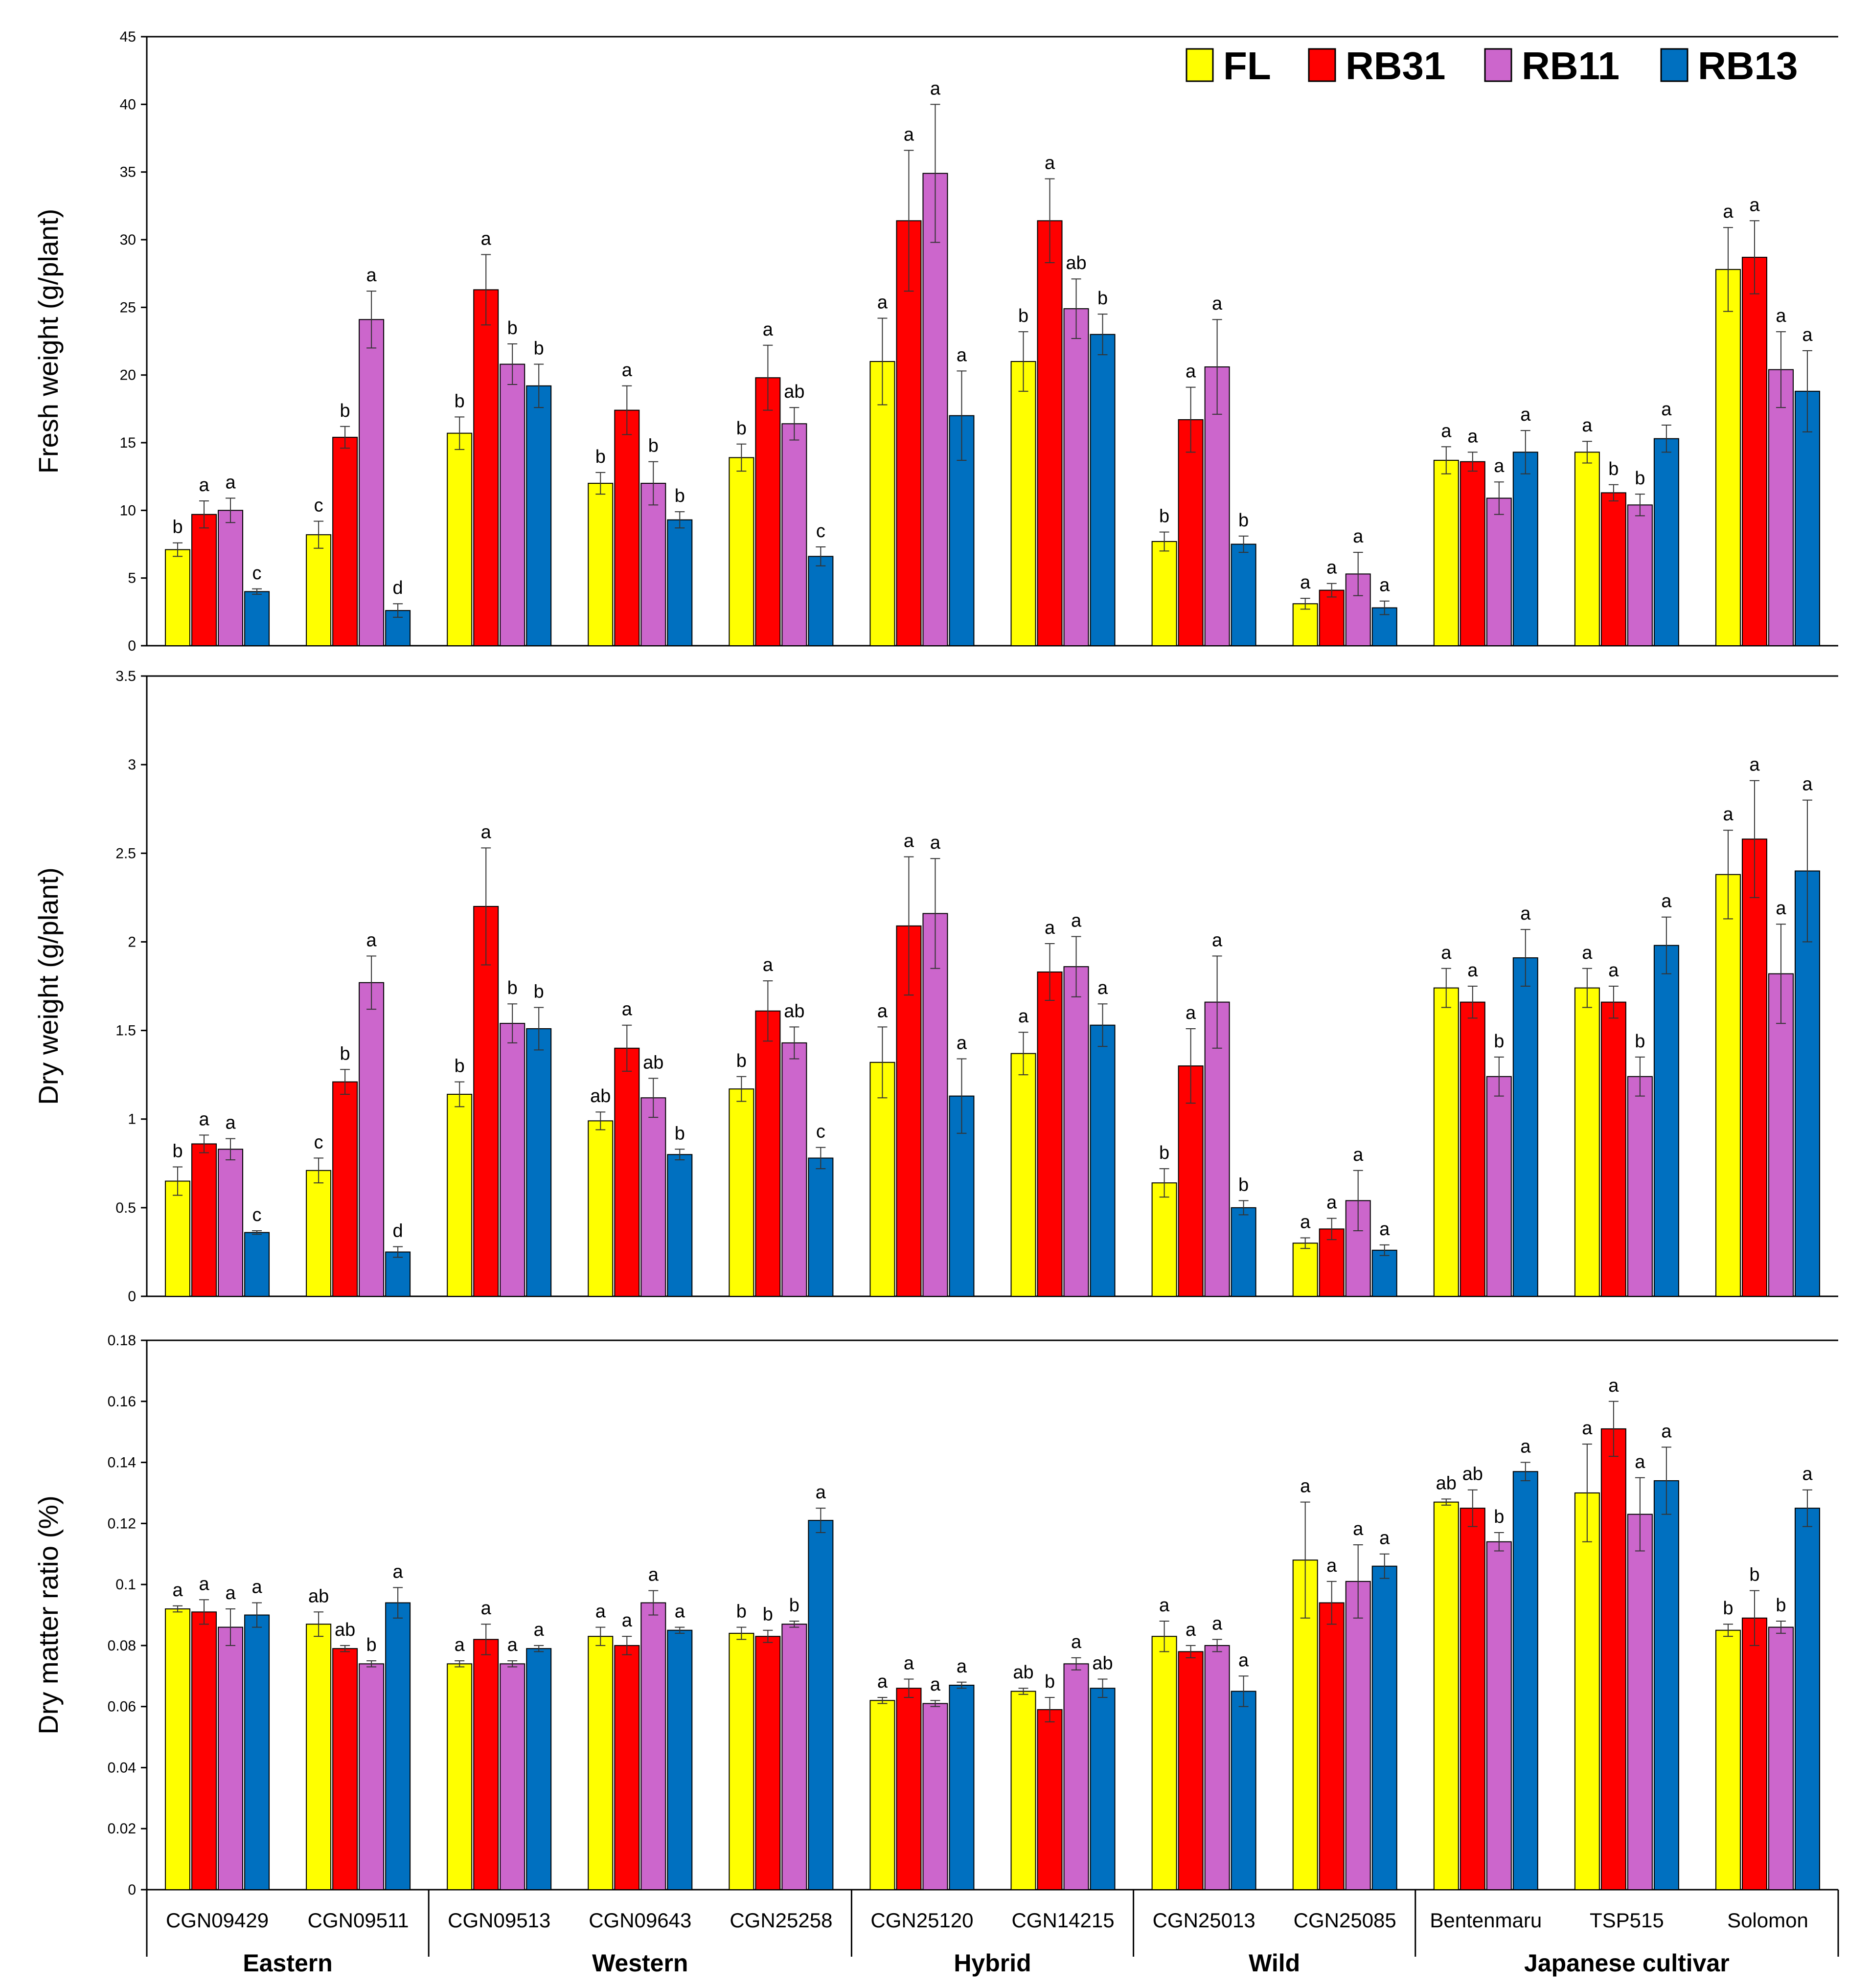 Image resolution: width=1871 pixels, height=1988 pixels. I want to click on category-label-cgn25120: CGN25120, so click(921, 1921).